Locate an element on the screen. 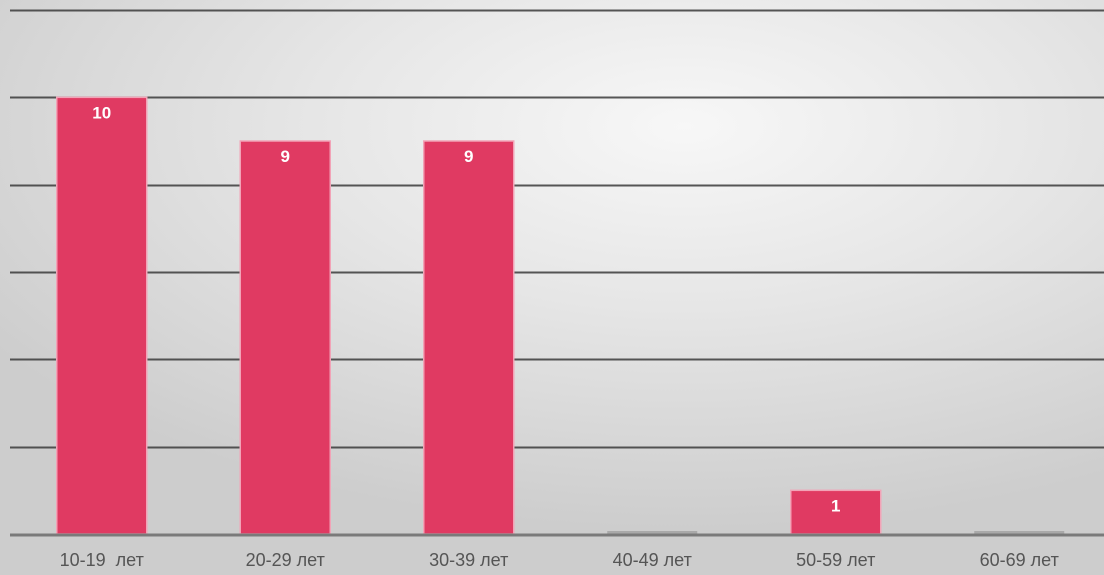  category-label-2: 20-29 лет is located at coordinates (285, 560).